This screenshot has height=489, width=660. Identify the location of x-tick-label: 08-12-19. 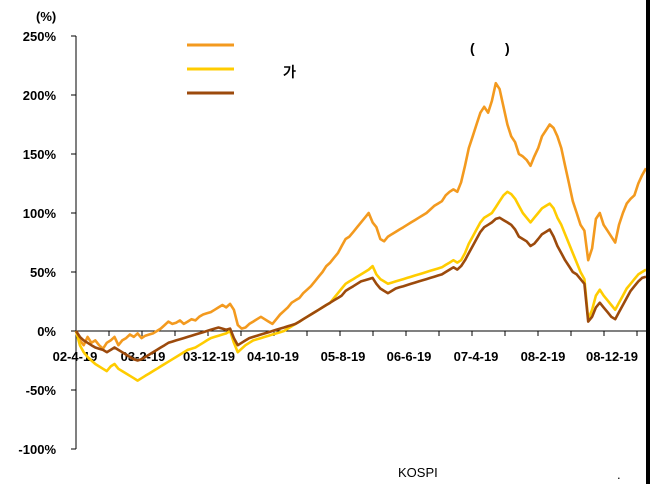
(612, 356).